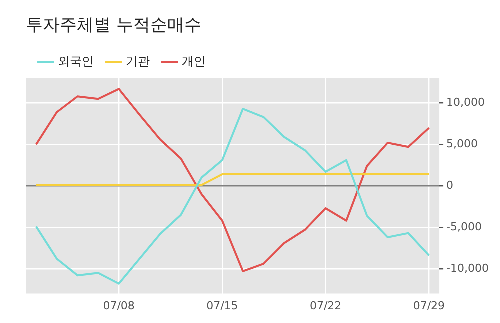 The width and height of the screenshot is (500, 323). What do you see at coordinates (326, 305) in the screenshot?
I see `x-tick-label: 07/22` at bounding box center [326, 305].